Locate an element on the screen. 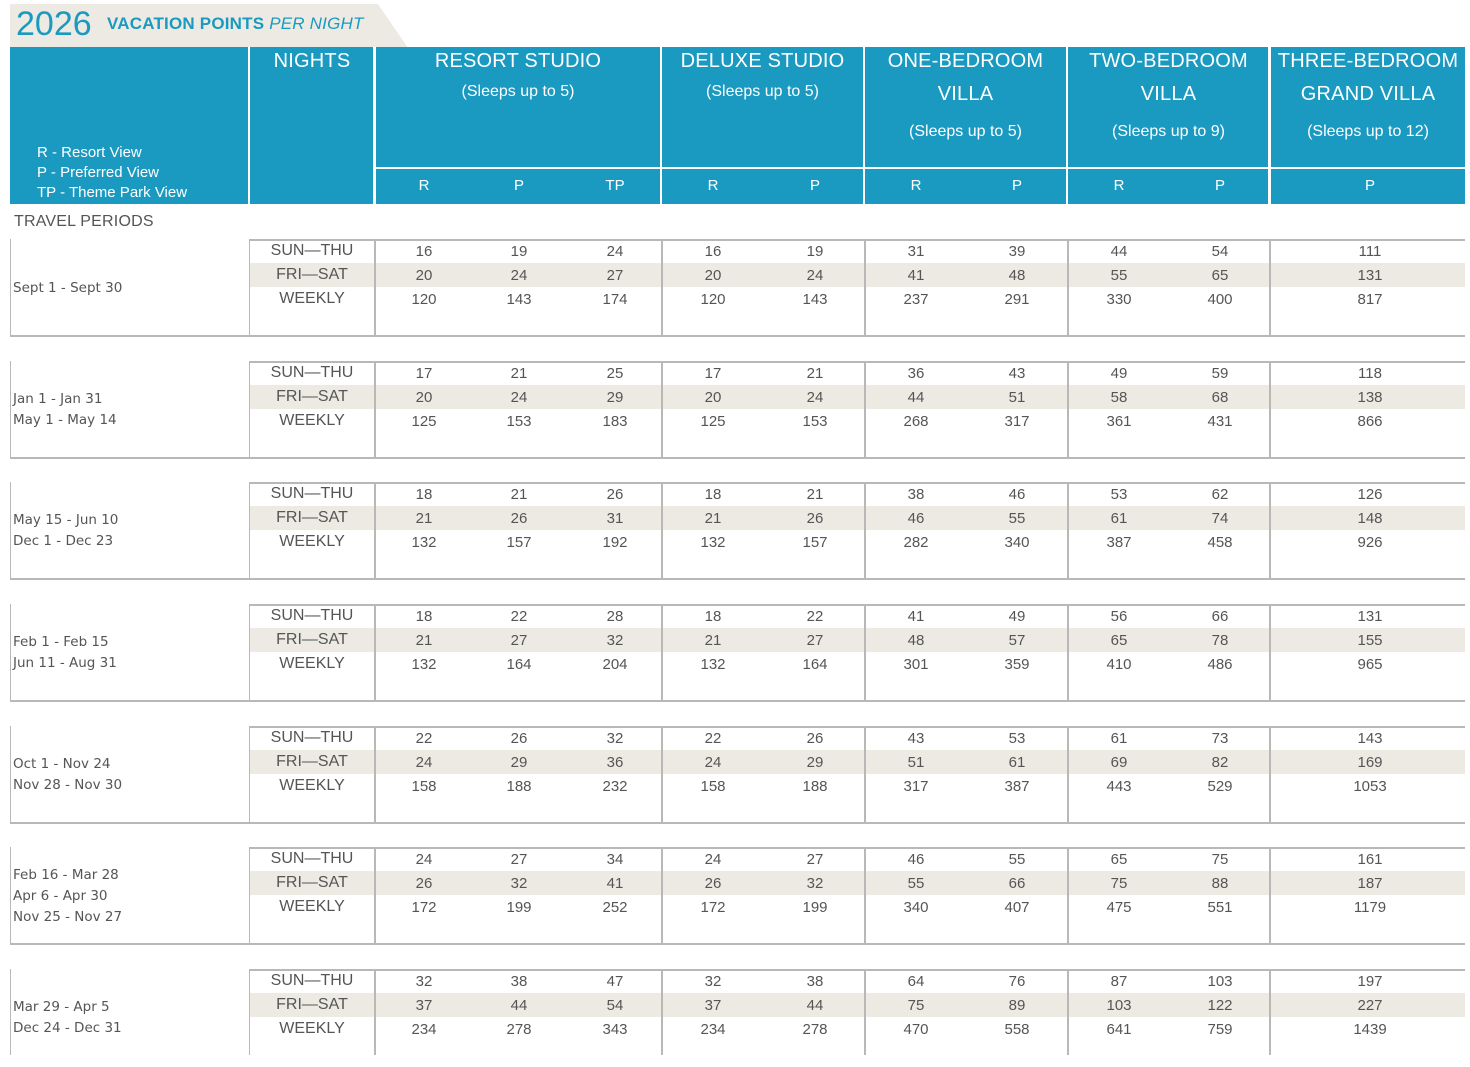 The width and height of the screenshot is (1470, 1067). points-cell: 317 is located at coordinates (1017, 421).